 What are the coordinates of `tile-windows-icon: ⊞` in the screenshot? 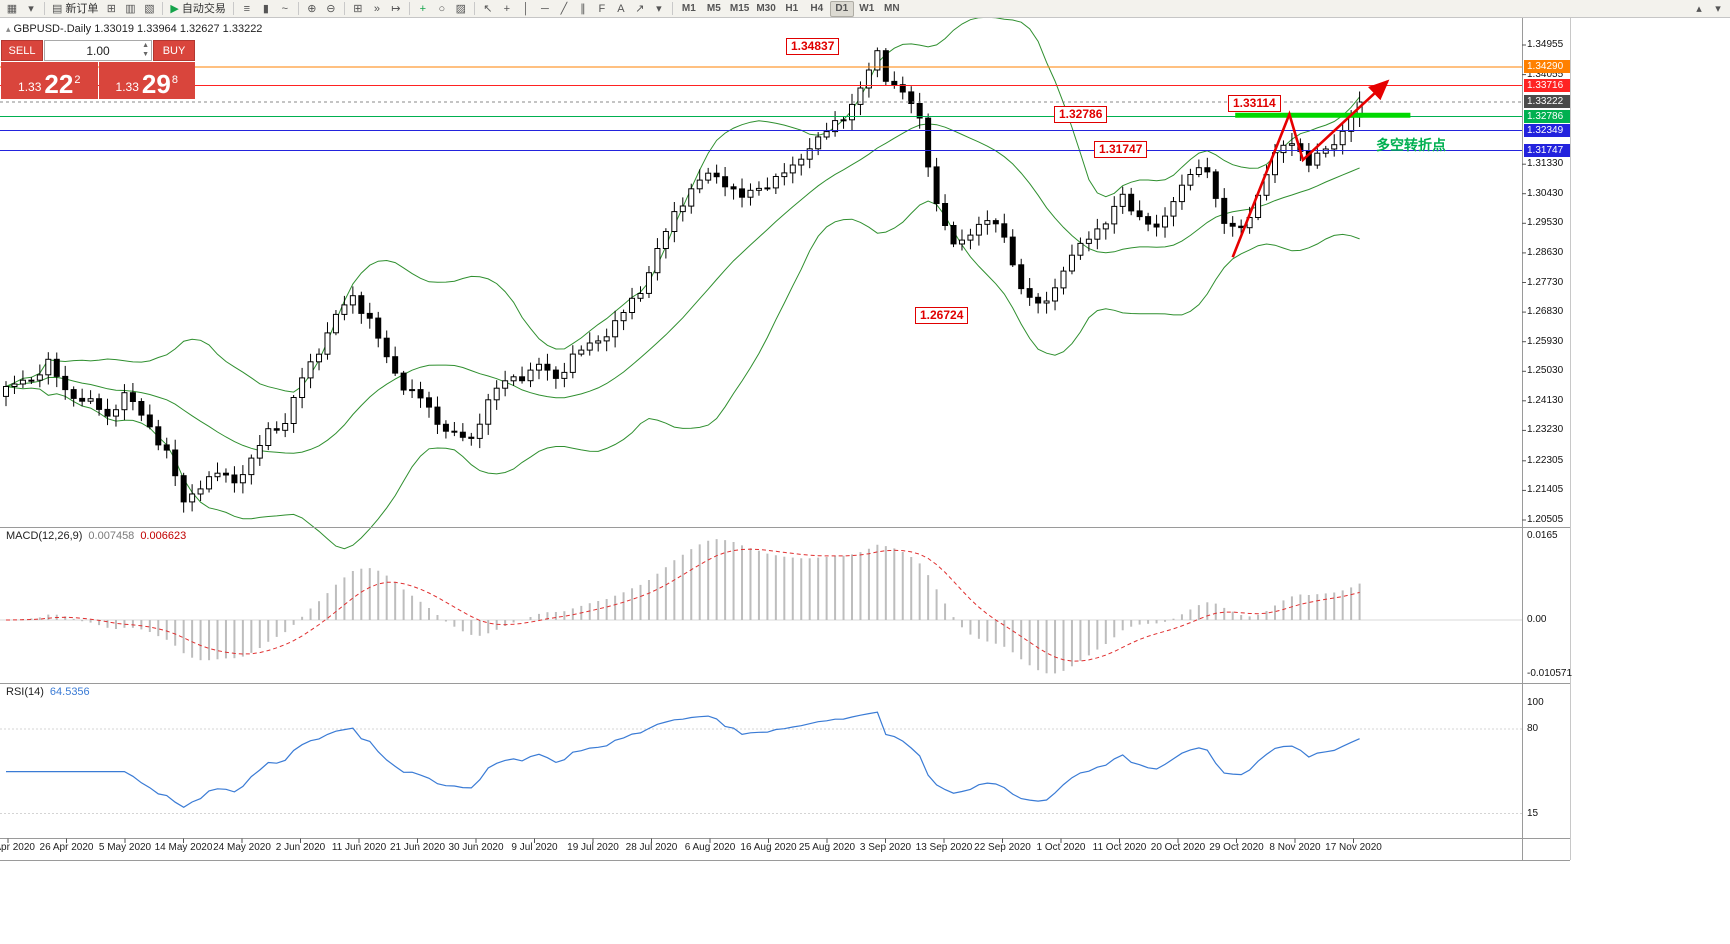 It's located at (358, 8).